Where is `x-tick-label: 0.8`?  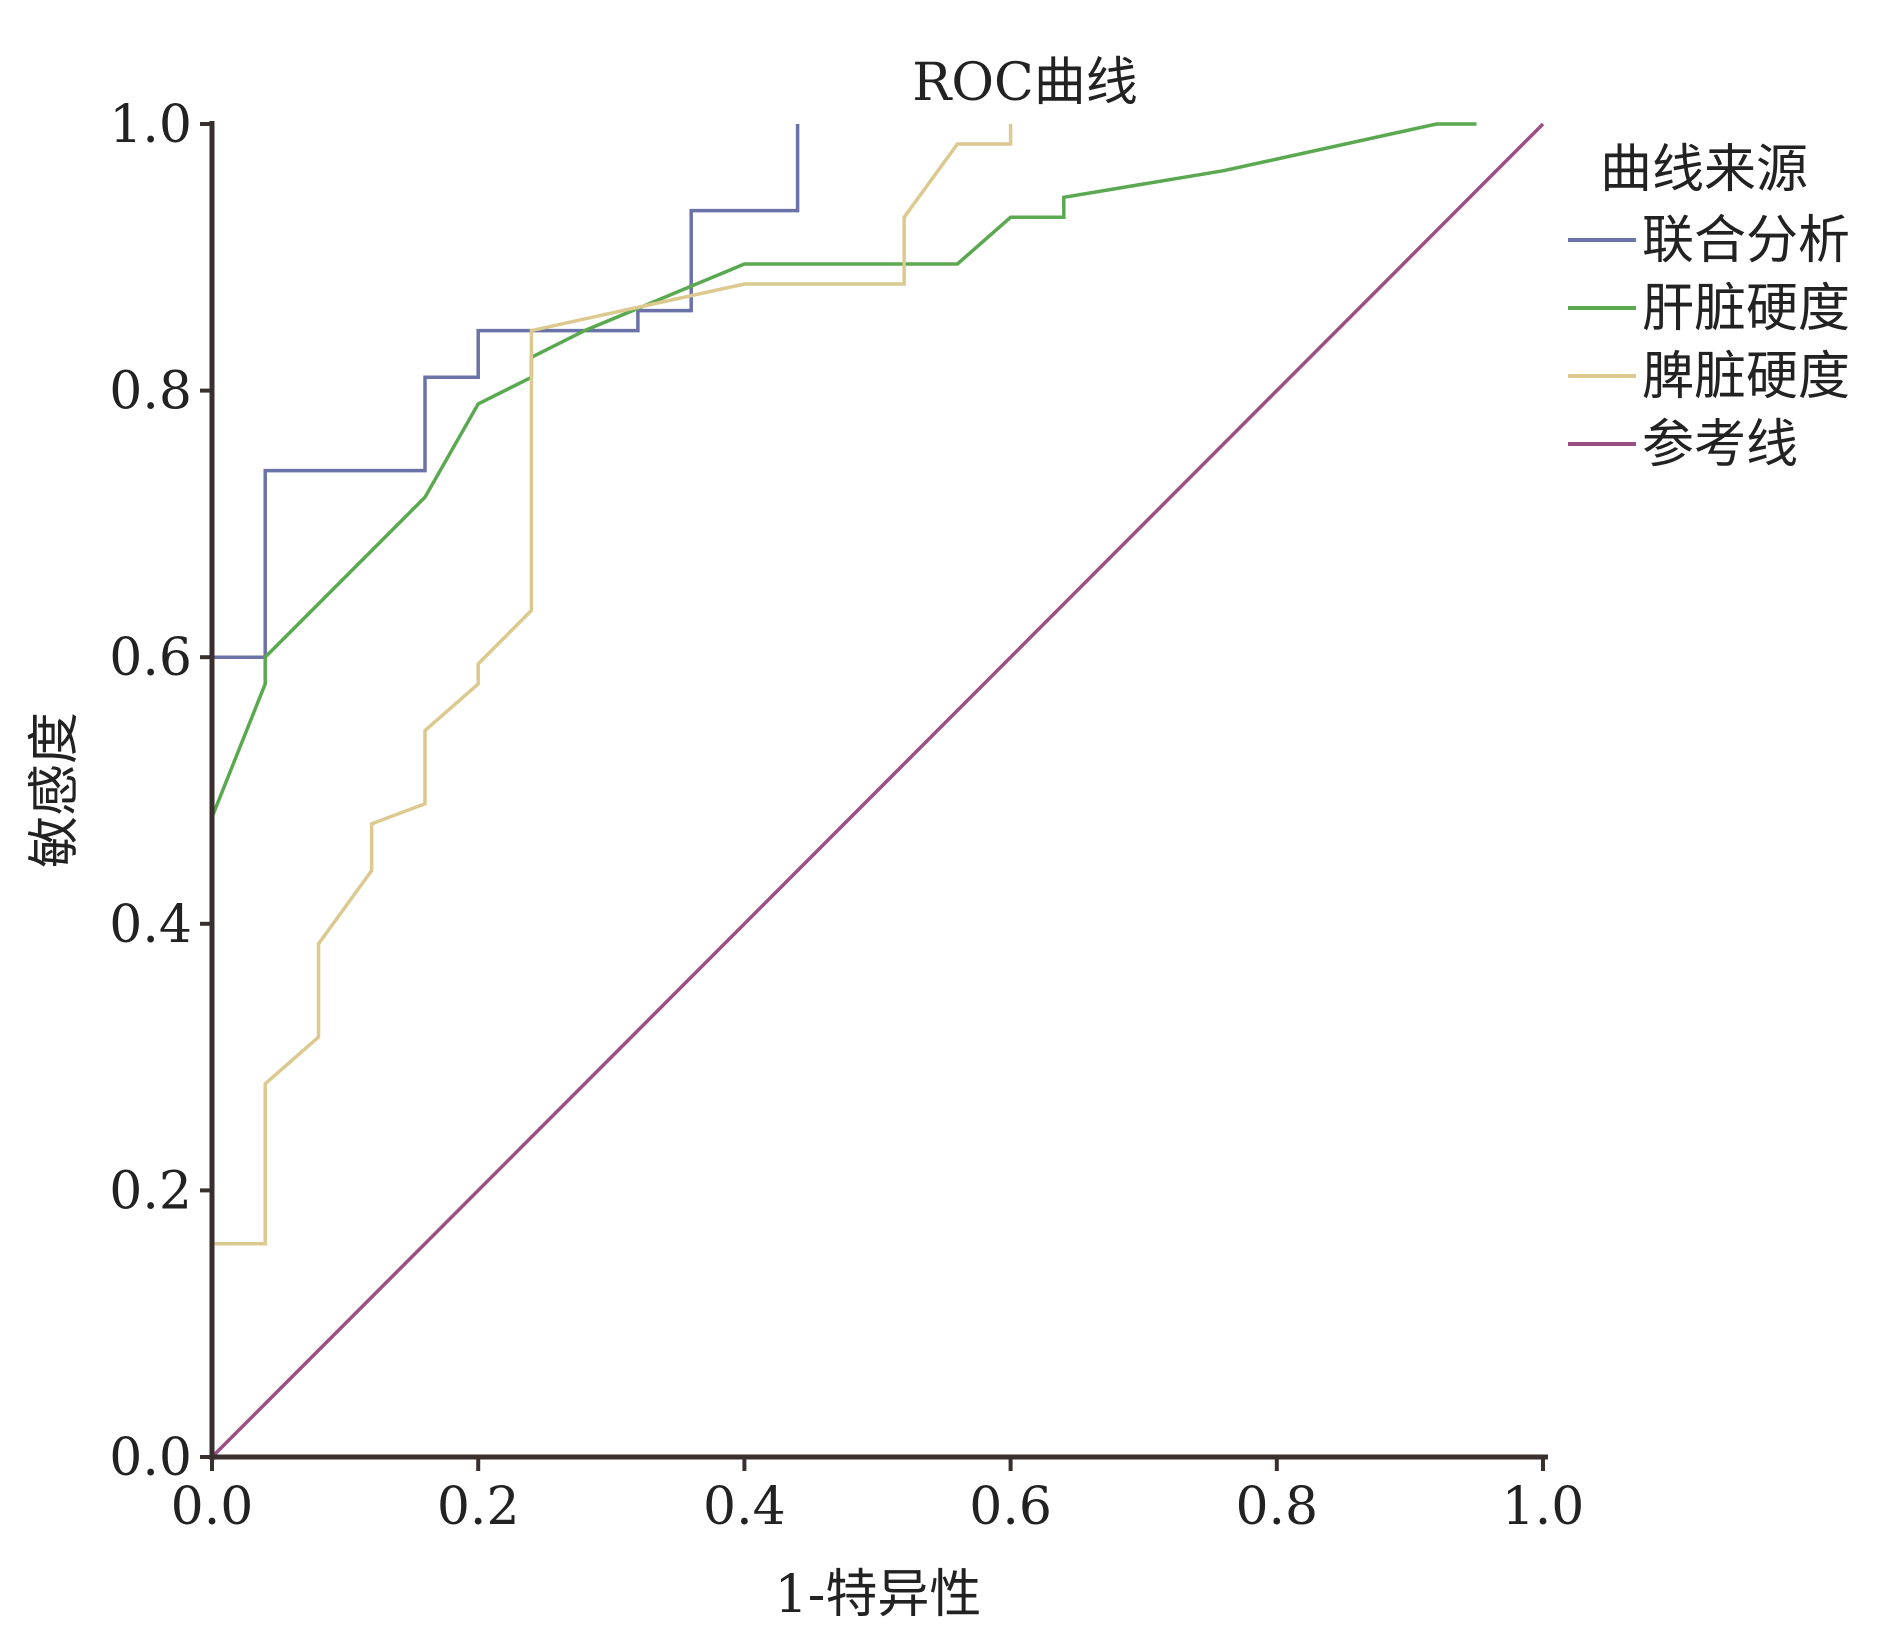 x-tick-label: 0.8 is located at coordinates (1276, 1507).